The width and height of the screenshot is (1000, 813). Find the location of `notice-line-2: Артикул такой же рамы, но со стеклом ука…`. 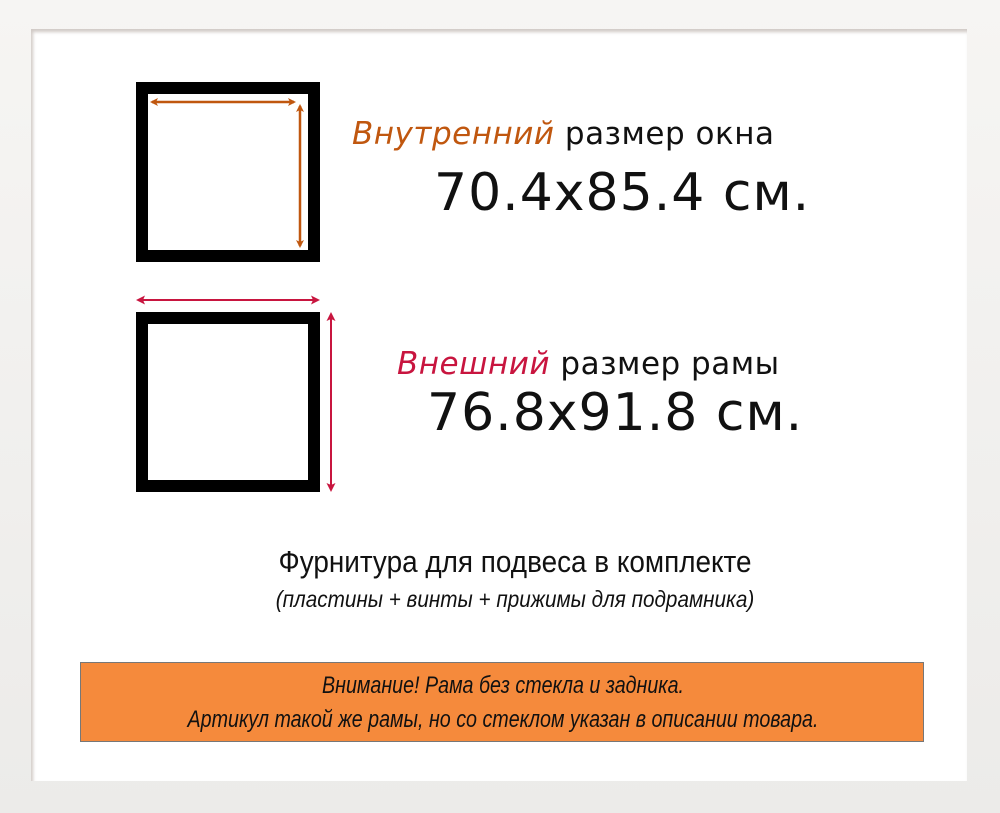

notice-line-2: Артикул такой же рамы, но со стеклом ука… is located at coordinates (503, 719).